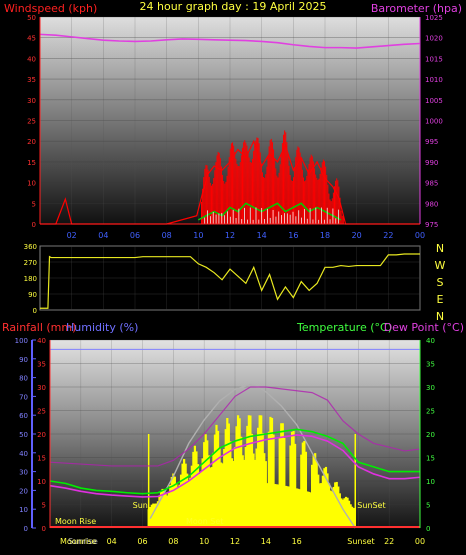 Image resolution: width=466 pixels, height=555 pixels. I want to click on temp-tick-label: 40, so click(430, 341).